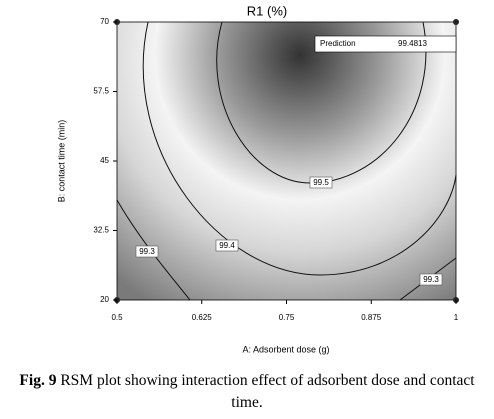  What do you see at coordinates (104, 21) in the screenshot?
I see `y-tick-label: 70` at bounding box center [104, 21].